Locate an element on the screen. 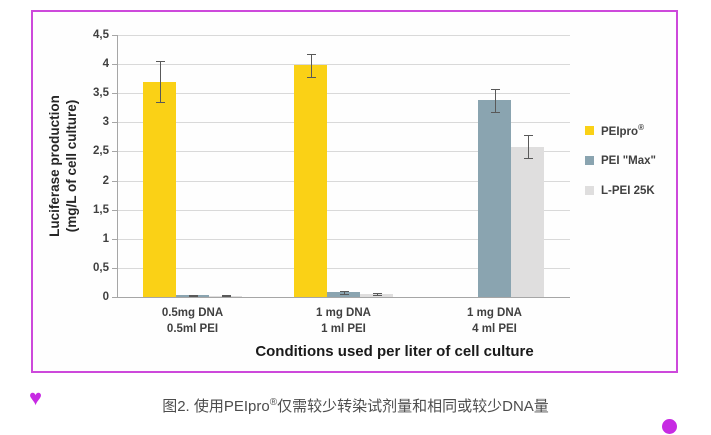  y-axis-line is located at coordinates (117, 166).